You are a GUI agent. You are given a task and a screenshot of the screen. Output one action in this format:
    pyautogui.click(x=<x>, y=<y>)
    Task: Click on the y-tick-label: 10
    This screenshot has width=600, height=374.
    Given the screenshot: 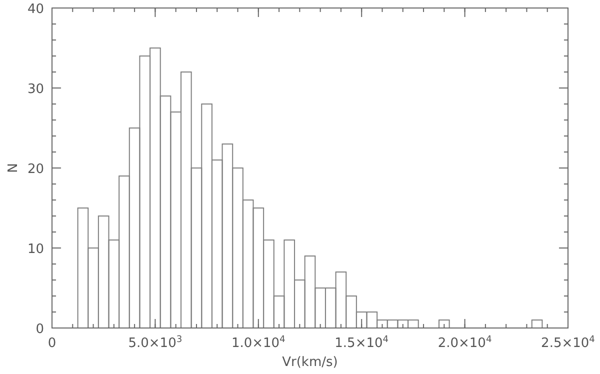 What is the action you would take?
    pyautogui.click(x=35, y=249)
    